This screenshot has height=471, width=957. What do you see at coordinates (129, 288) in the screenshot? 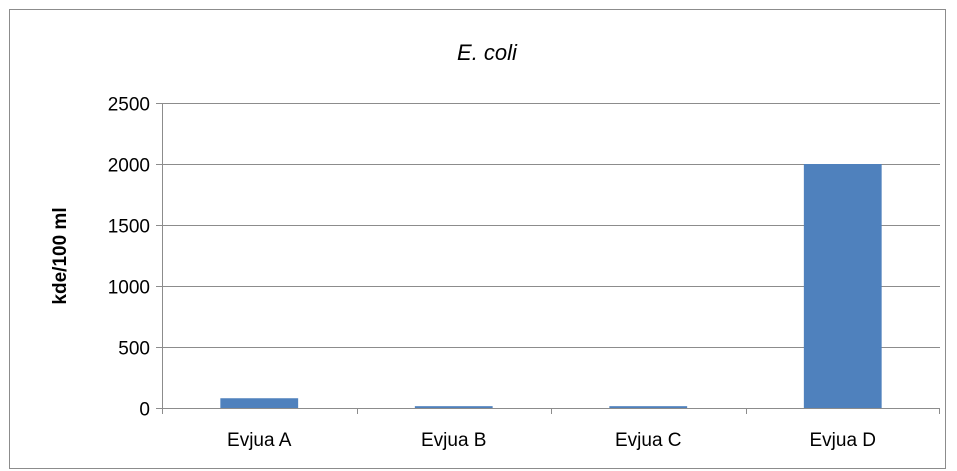
I see `y-tick-label-1000: 1000` at bounding box center [129, 288].